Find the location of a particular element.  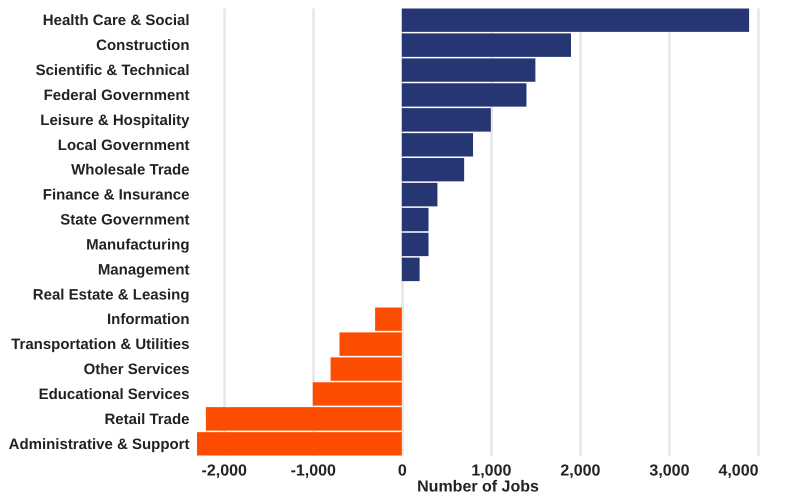

y-tick-label: Administrative & Support is located at coordinates (99, 444).